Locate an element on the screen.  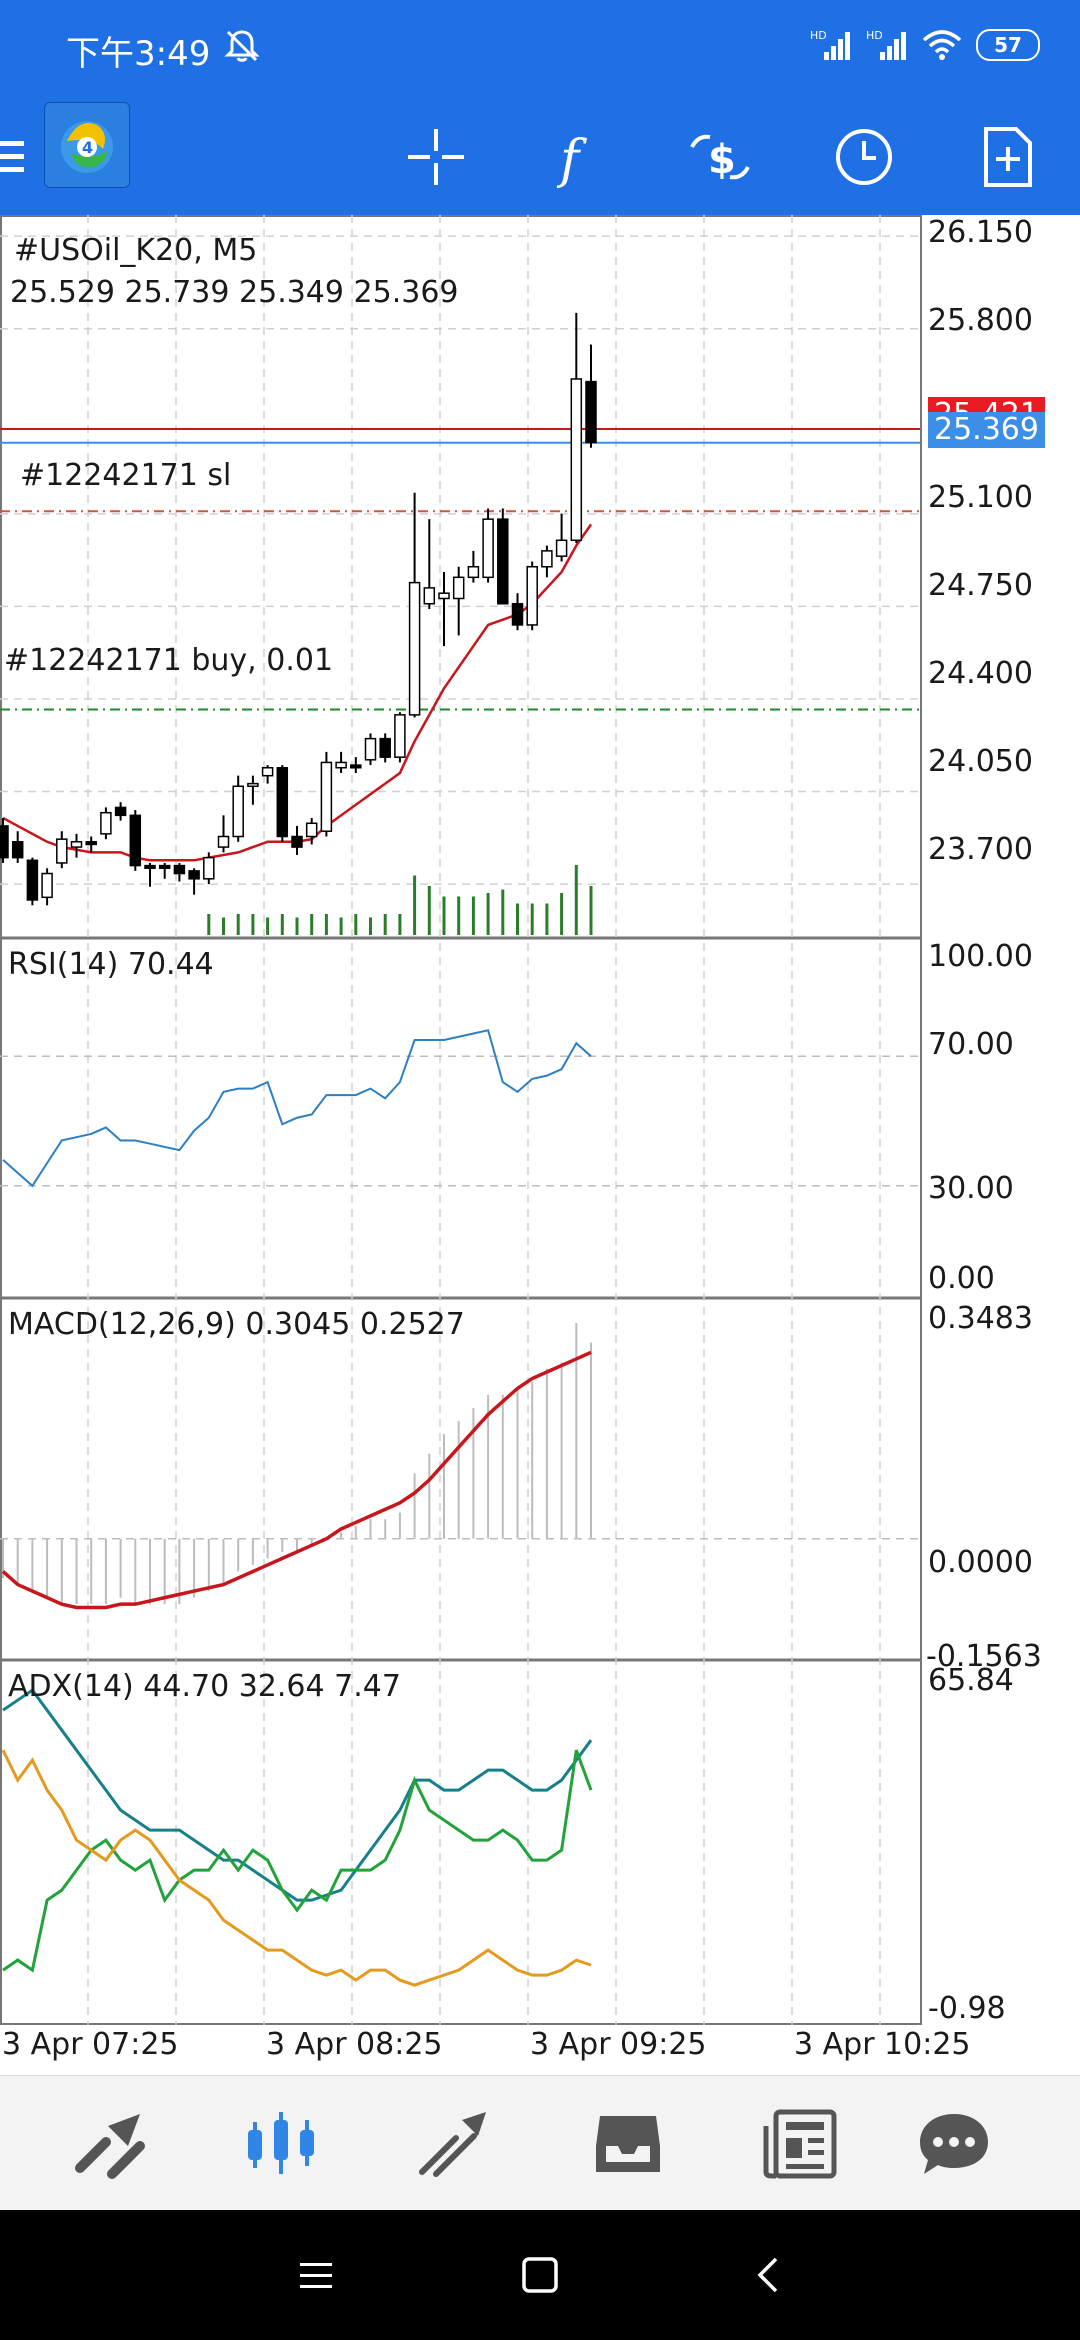
macd-signal-line is located at coordinates (296, 1480).